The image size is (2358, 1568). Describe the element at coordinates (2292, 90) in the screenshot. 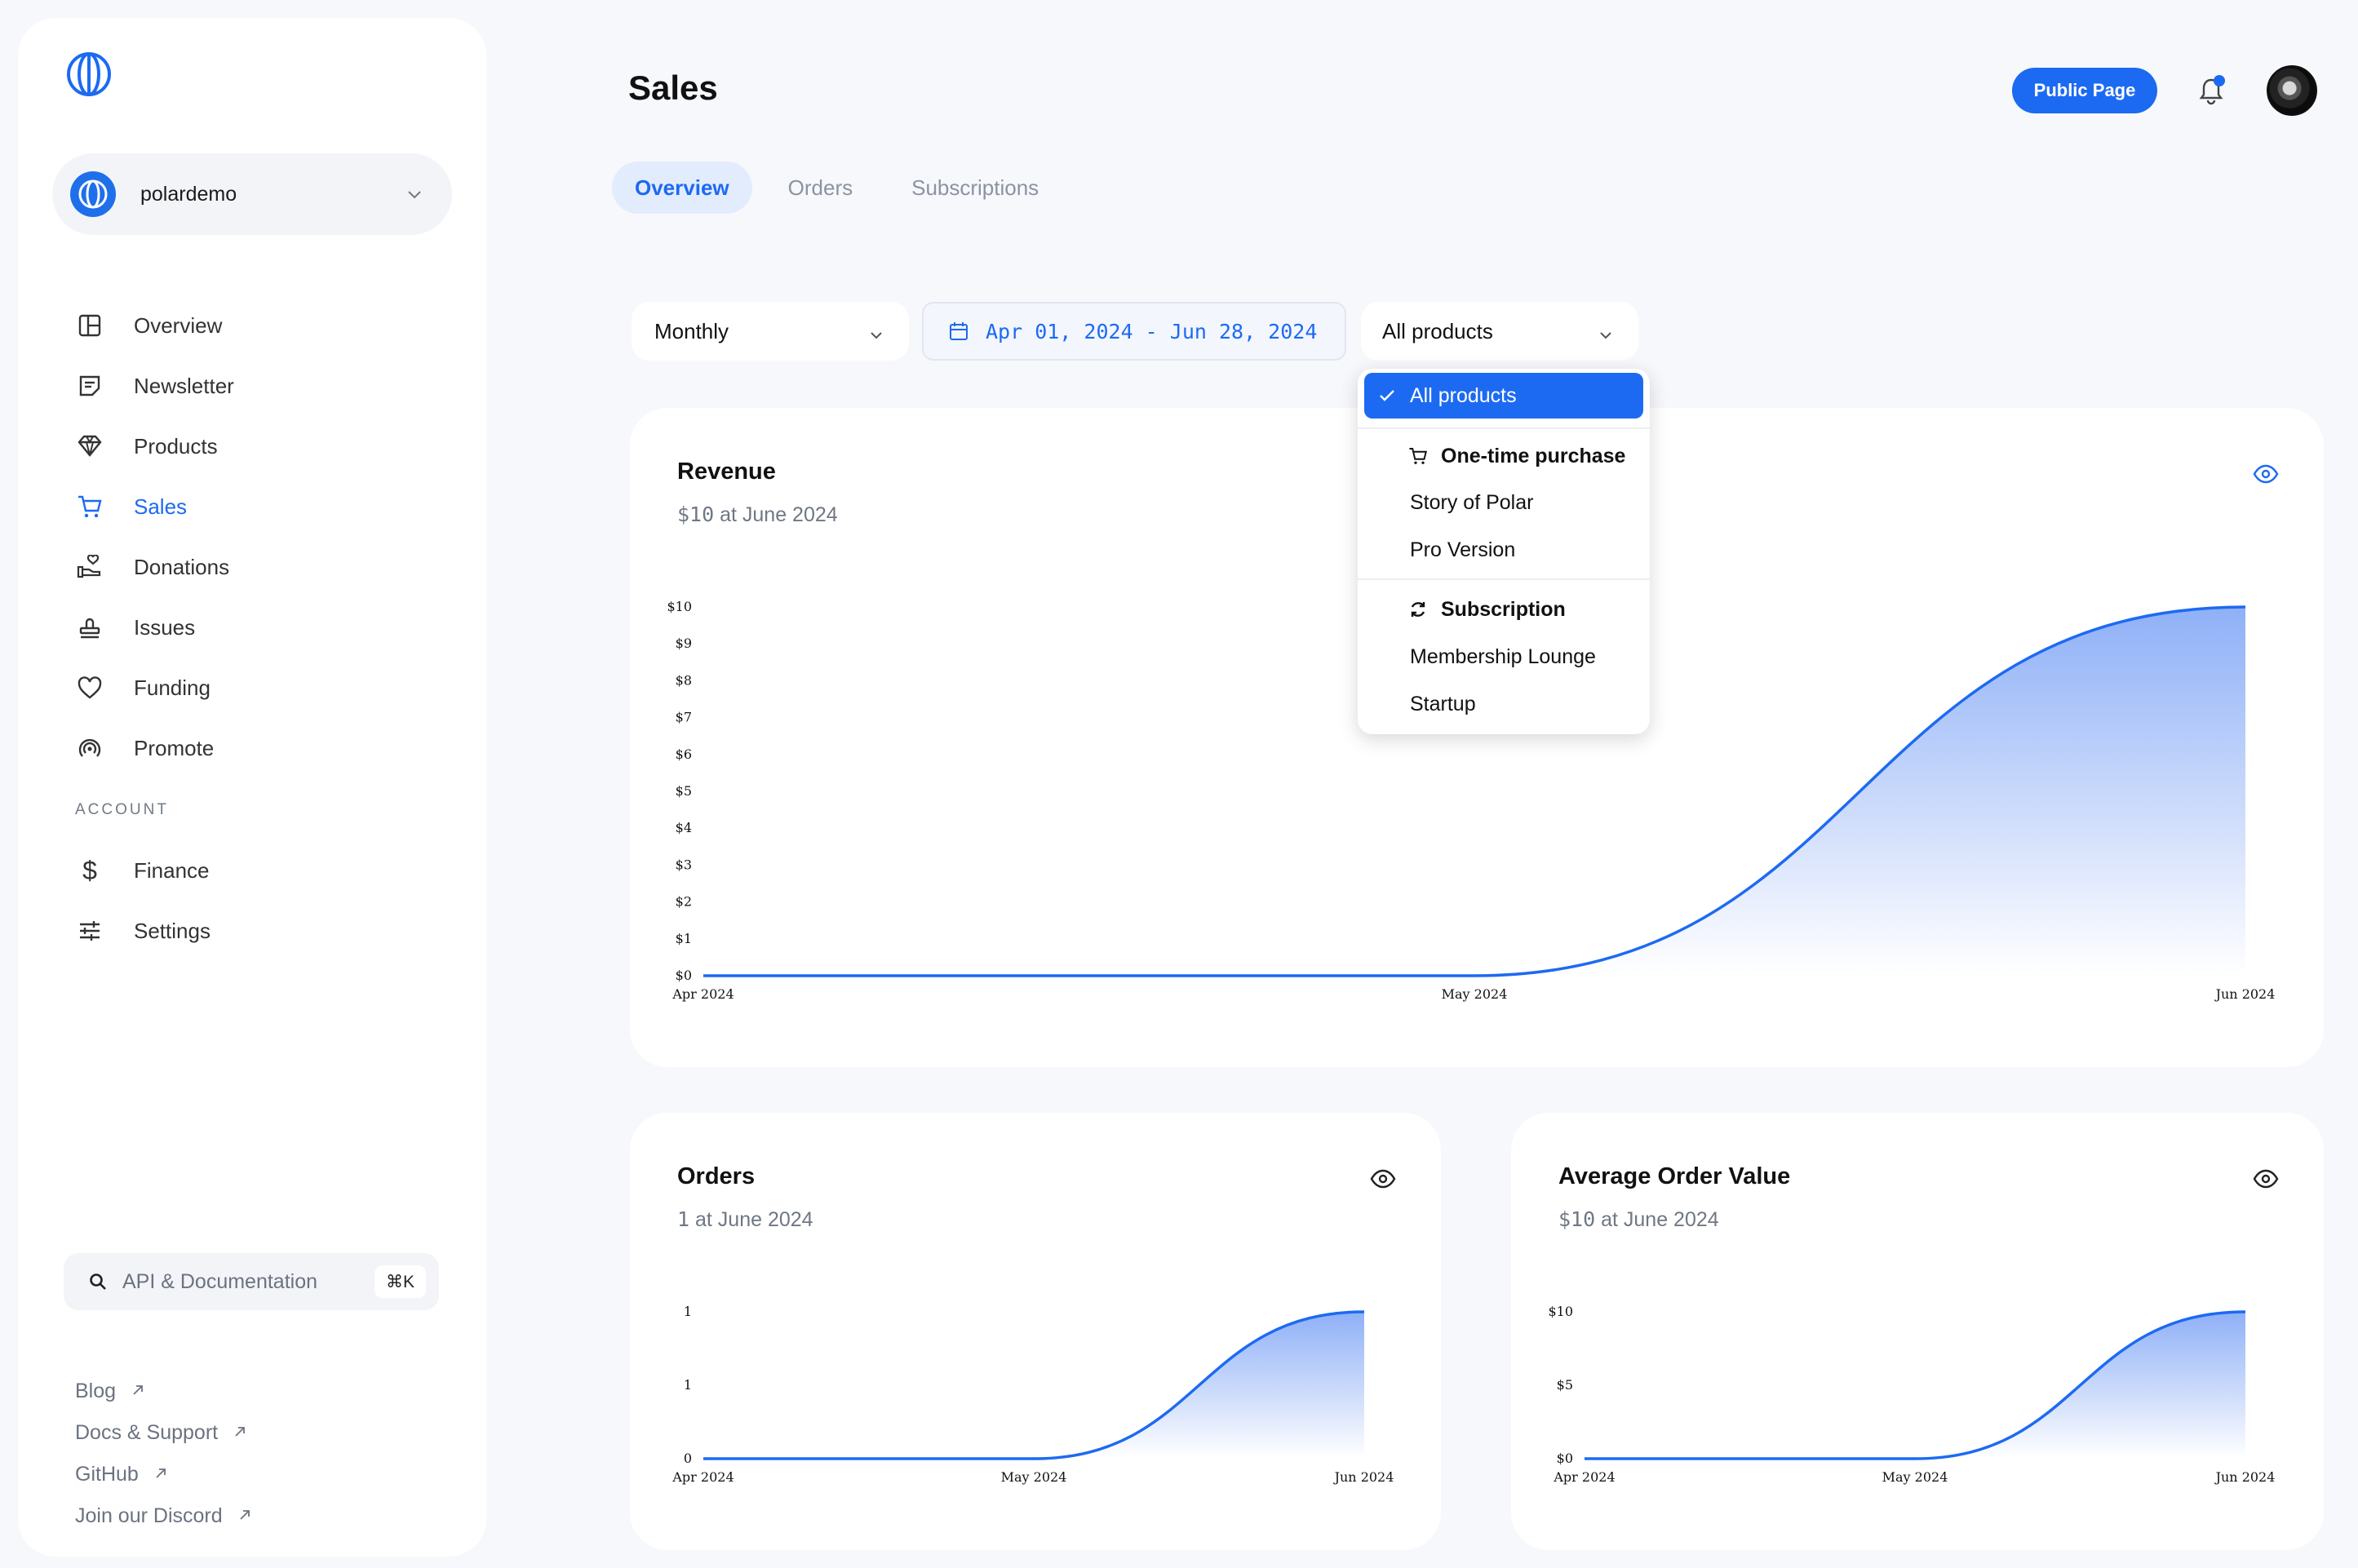

I see `user-avatar` at that location.